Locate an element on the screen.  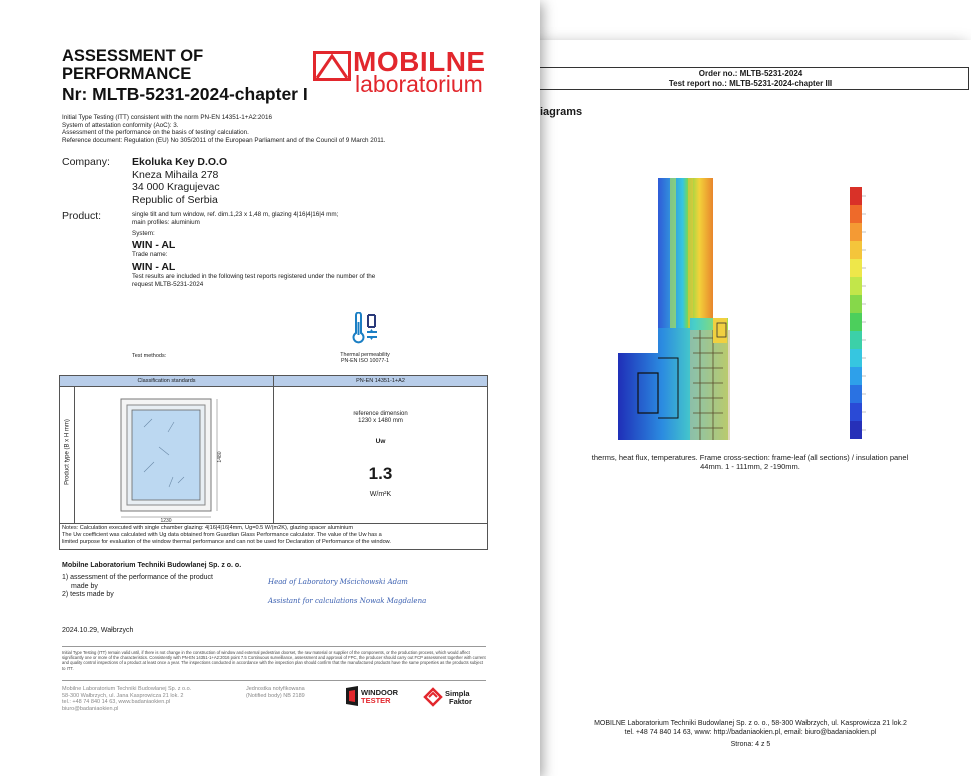
product-label: Product: is located at coordinates (82, 216).